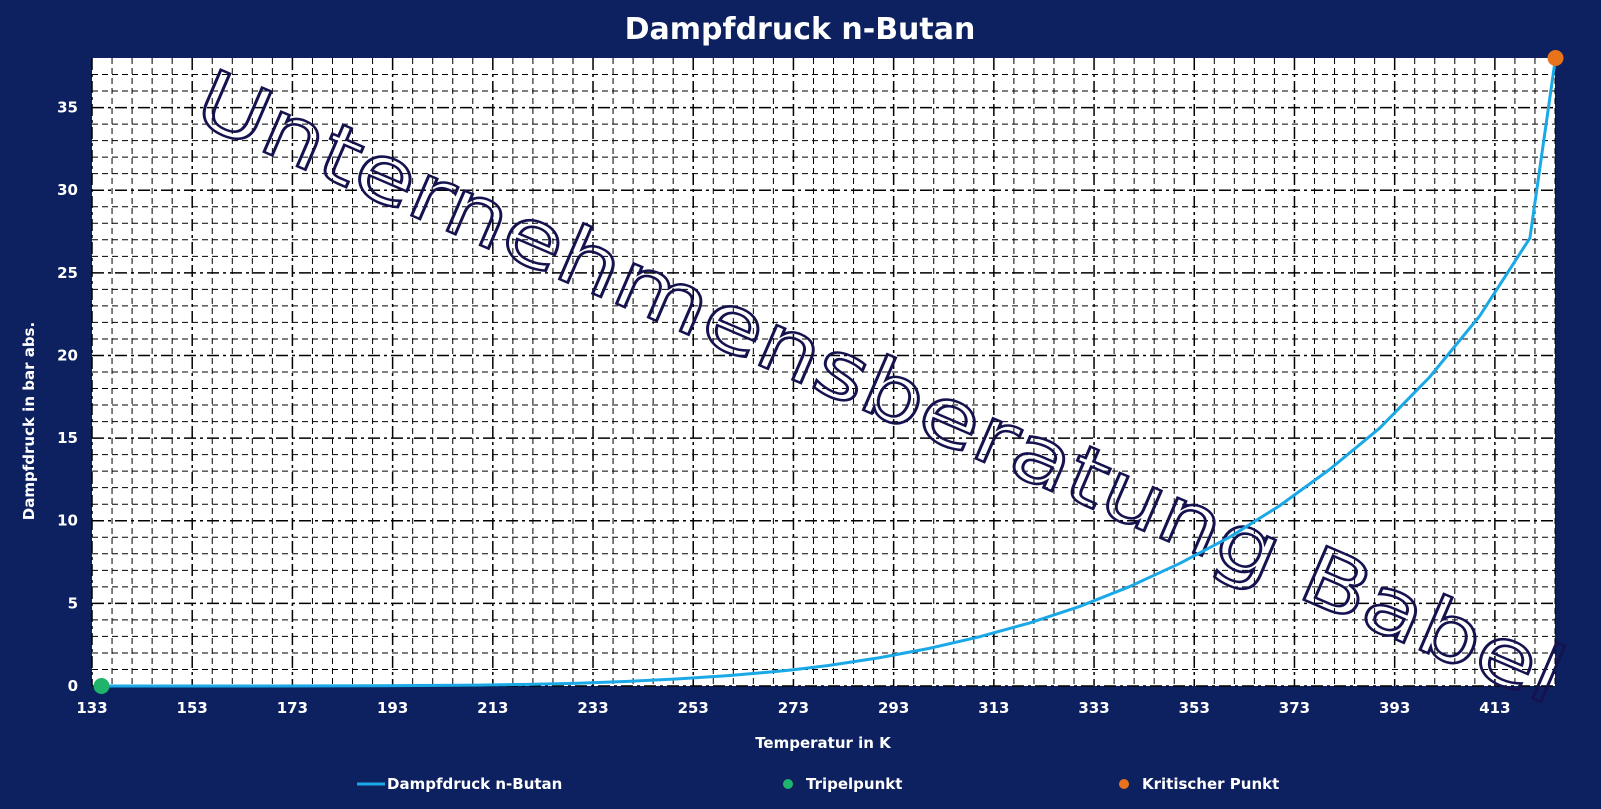 The width and height of the screenshot is (1601, 809). I want to click on tripelpunkt-marker, so click(101, 685).